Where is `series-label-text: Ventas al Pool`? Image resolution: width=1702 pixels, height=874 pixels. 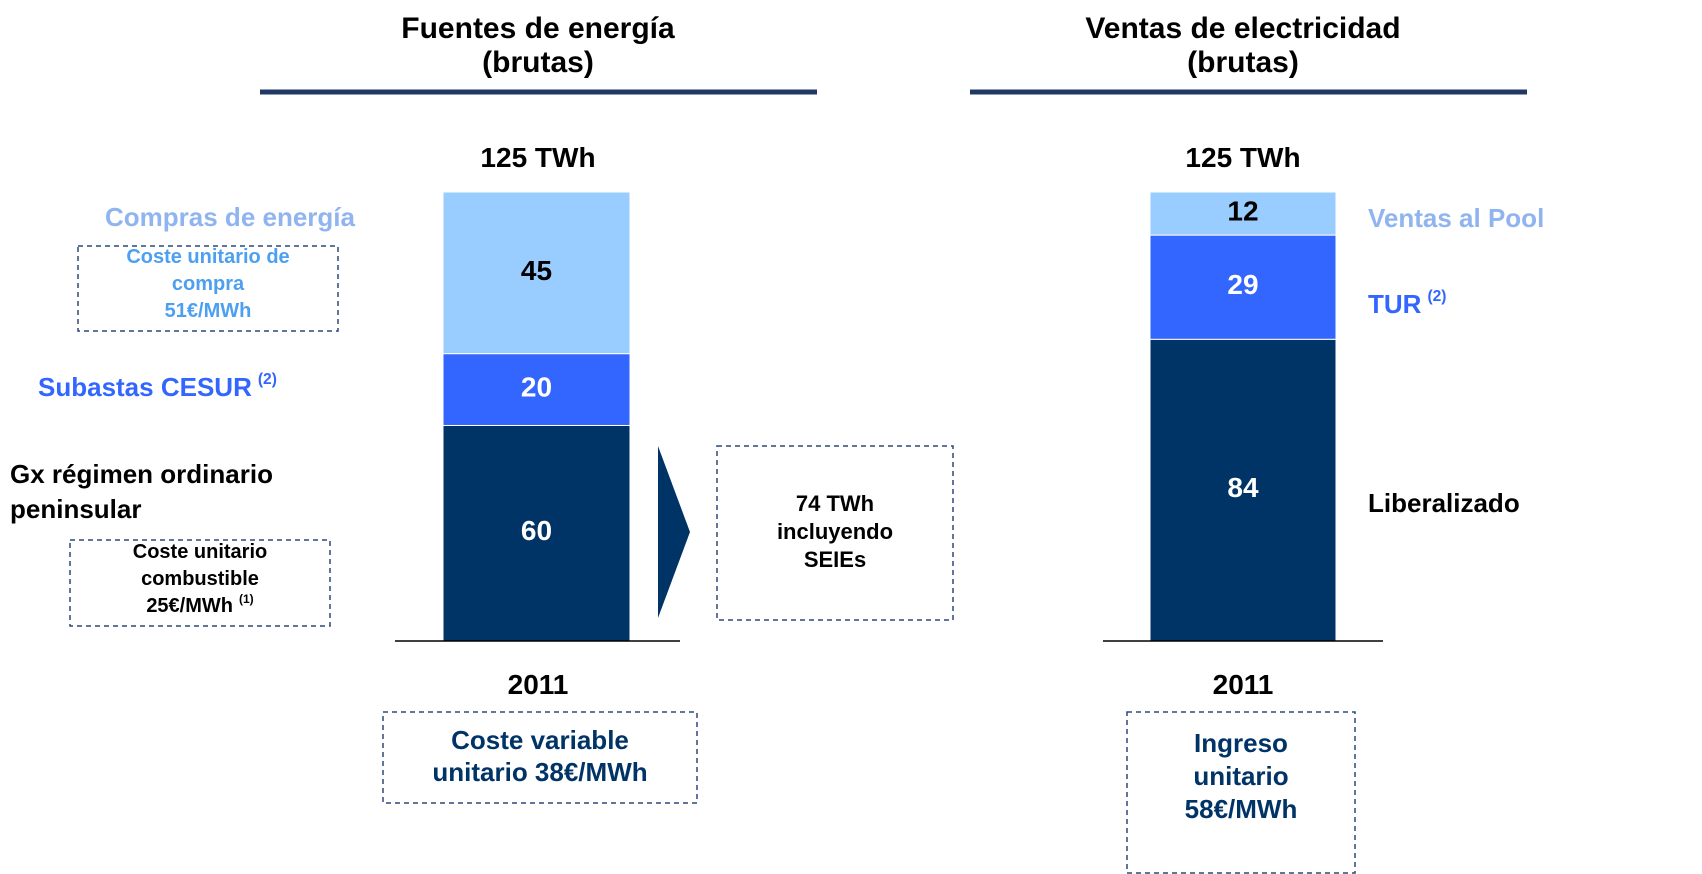 series-label-text: Ventas al Pool is located at coordinates (1456, 218).